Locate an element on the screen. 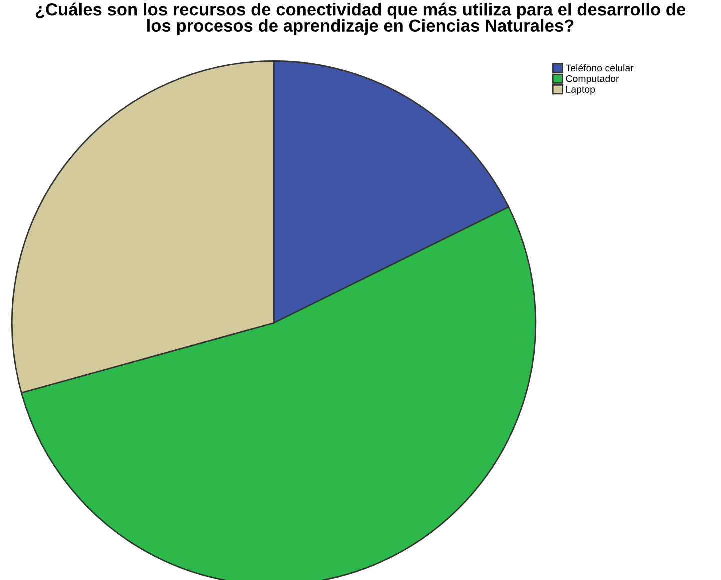 The image size is (721, 580). legend-label: Laptop is located at coordinates (581, 90).